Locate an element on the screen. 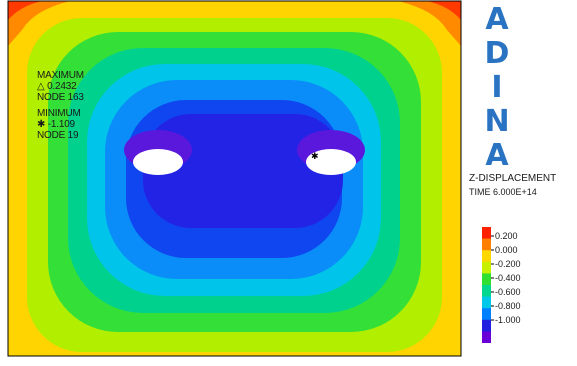 The height and width of the screenshot is (366, 577). hole-right is located at coordinates (331, 162).